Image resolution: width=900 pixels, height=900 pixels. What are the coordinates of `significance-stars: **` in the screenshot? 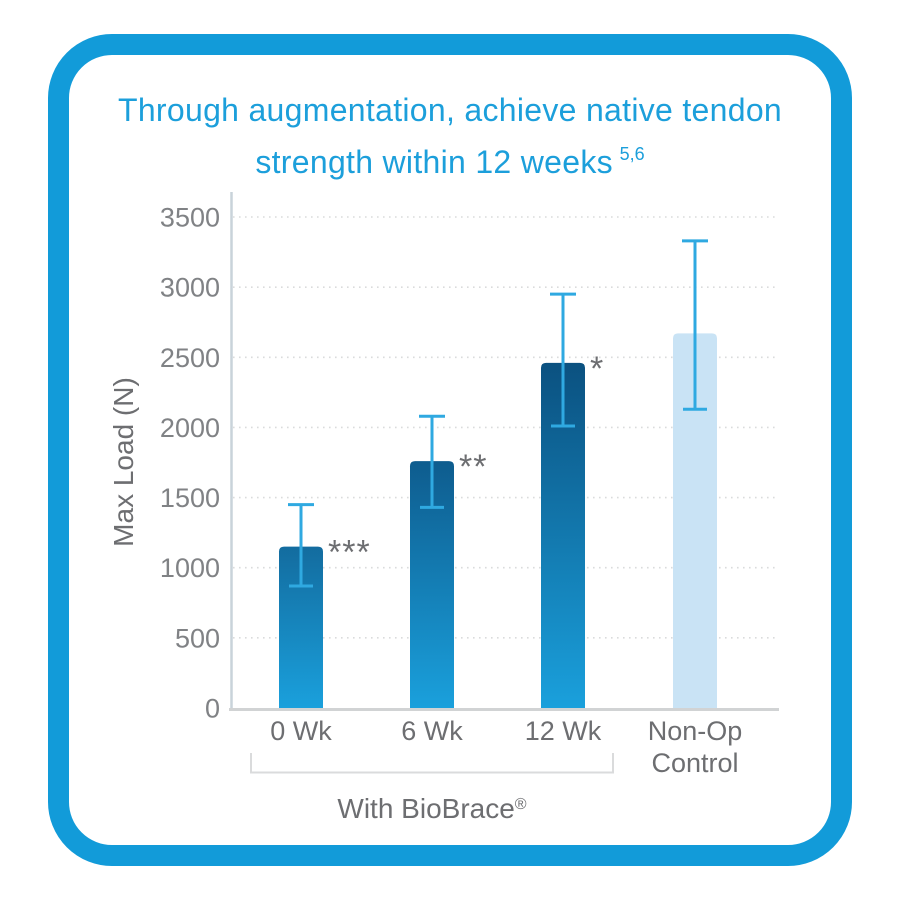 It's located at (473, 467).